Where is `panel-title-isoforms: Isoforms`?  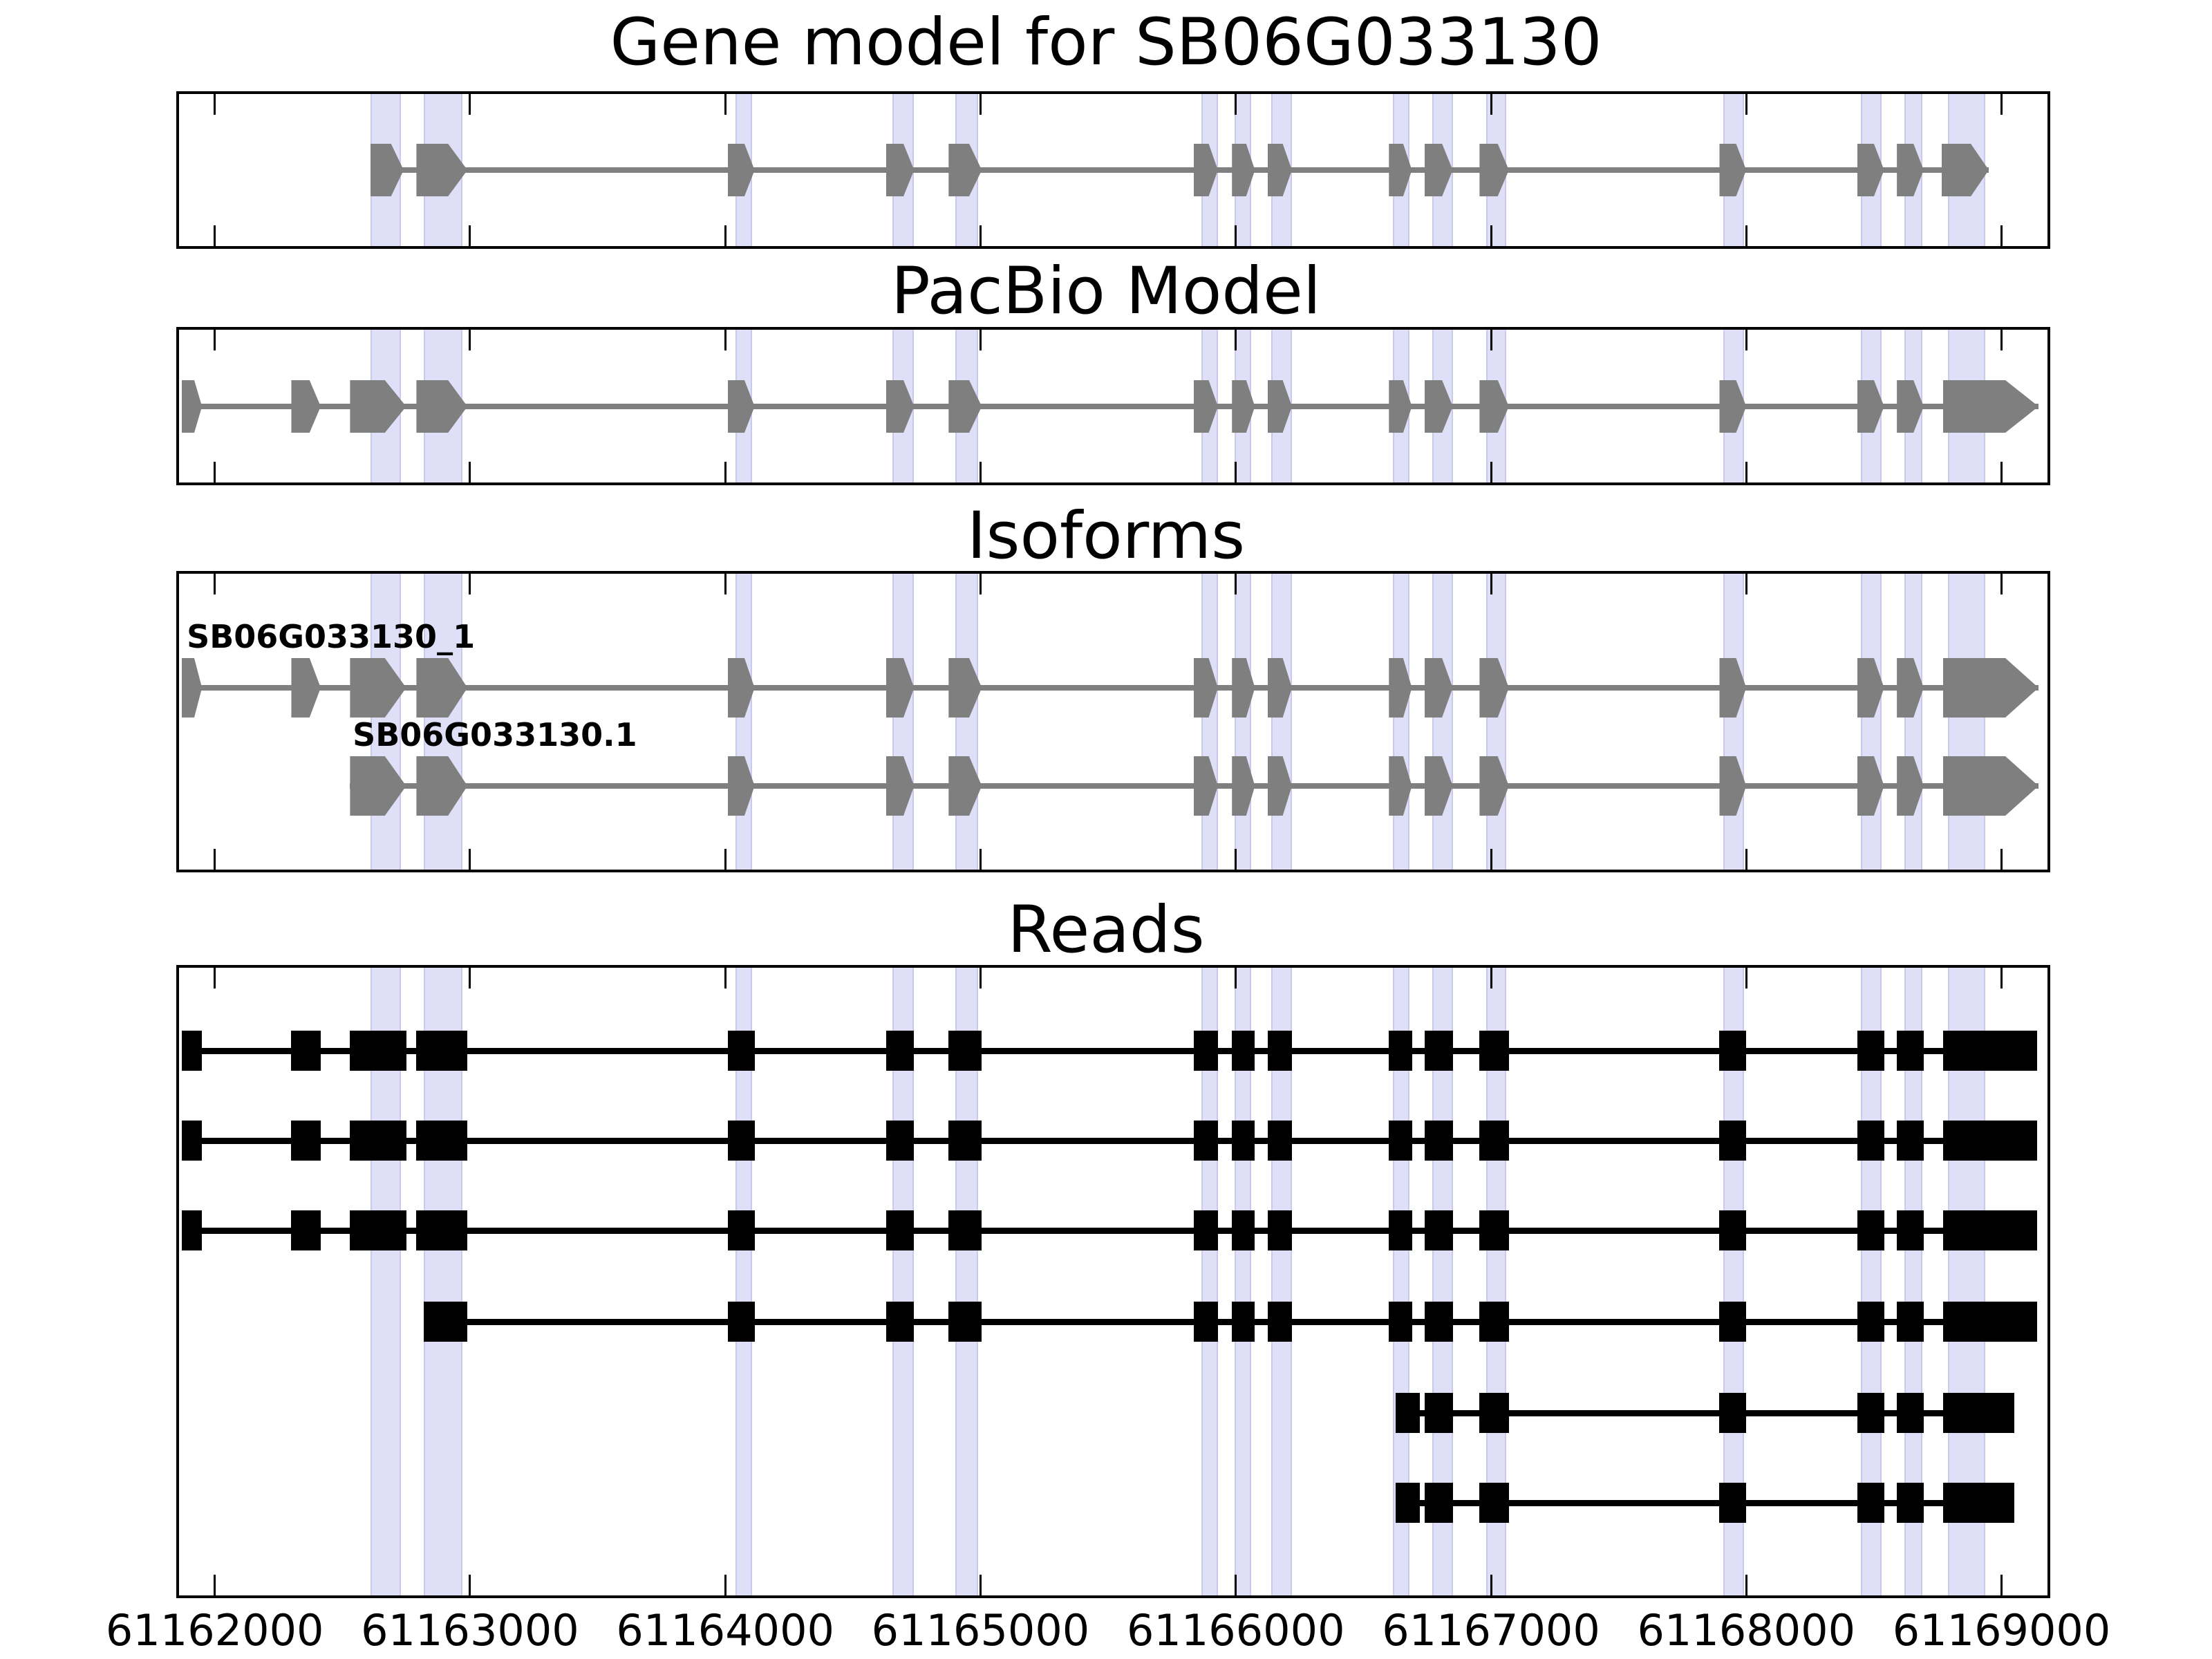 panel-title-isoforms: Isoforms is located at coordinates (1106, 536).